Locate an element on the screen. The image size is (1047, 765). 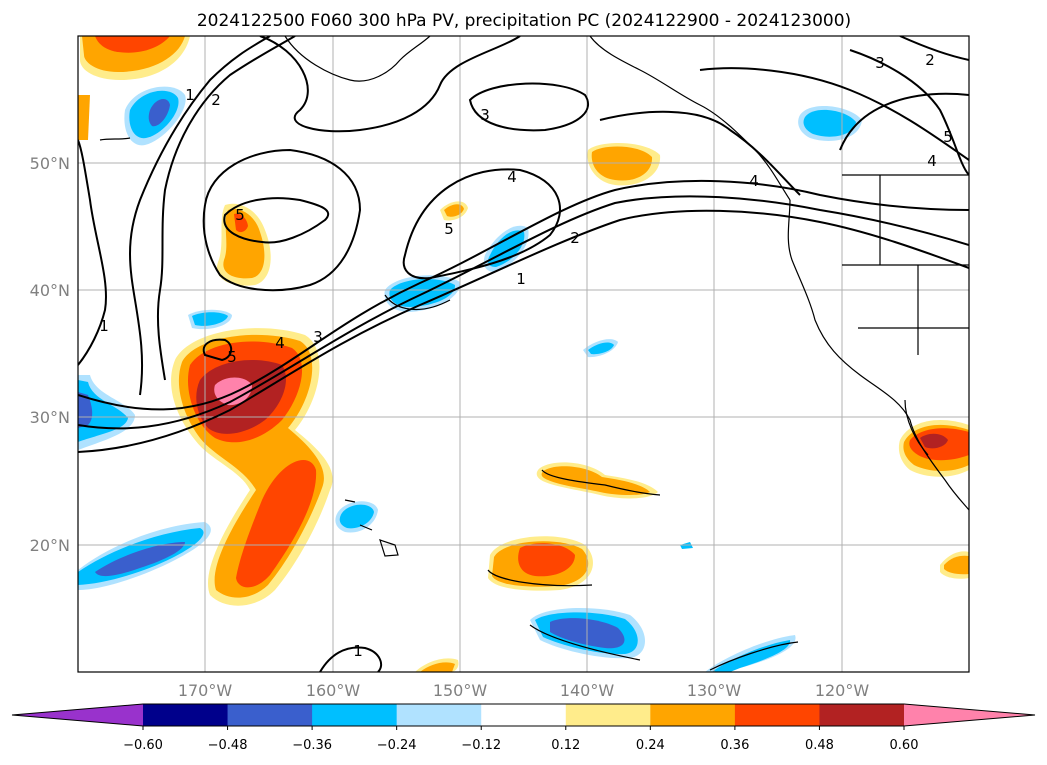
longitude-labels: 170°W 160°W 150°W 140°W 130°W 120°W is located at coordinates (524, 690).